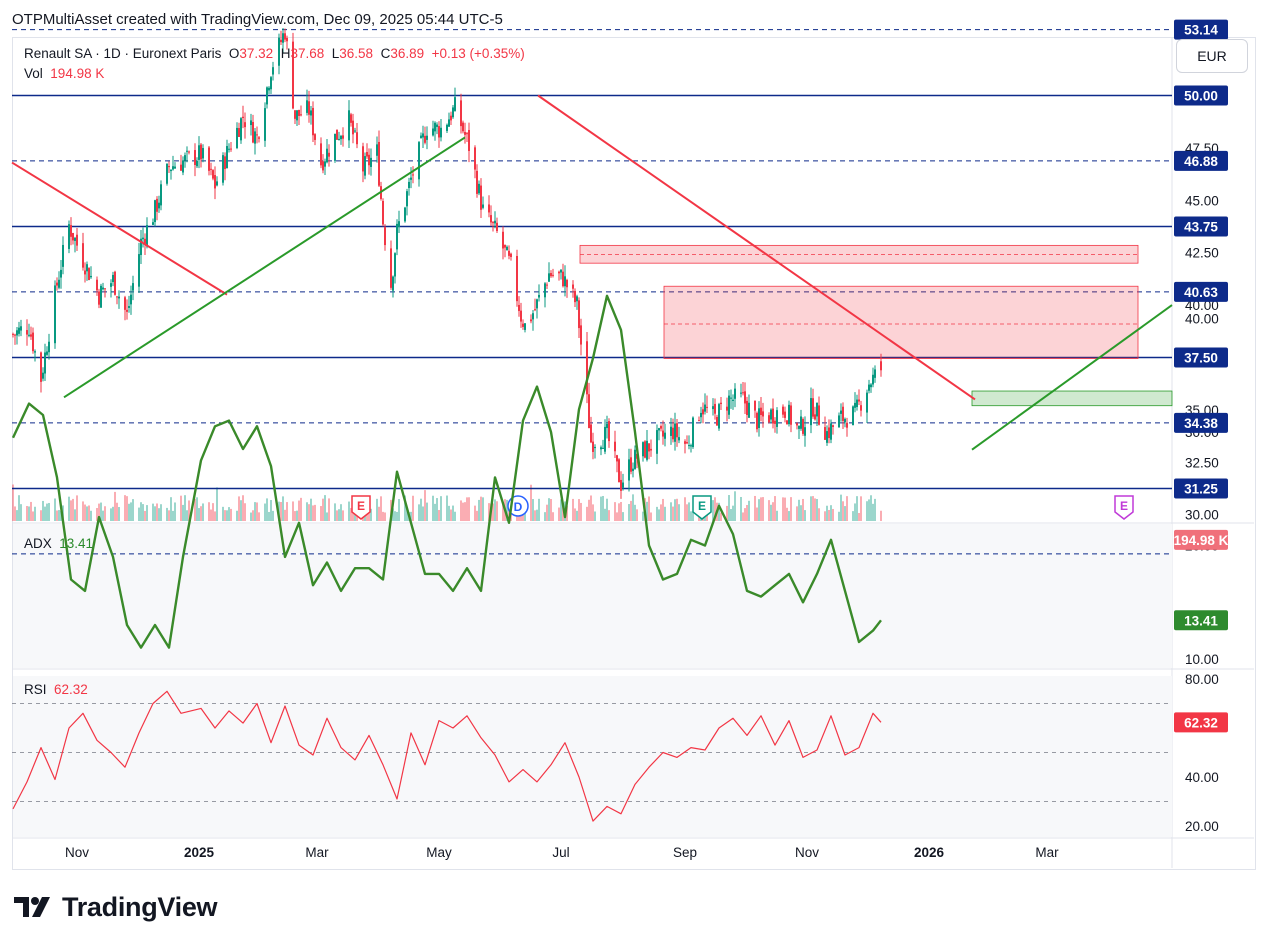 Image resolution: width=1266 pixels, height=944 pixels. What do you see at coordinates (1201, 620) in the screenshot?
I see `adx-badge-text: 13.41` at bounding box center [1201, 620].